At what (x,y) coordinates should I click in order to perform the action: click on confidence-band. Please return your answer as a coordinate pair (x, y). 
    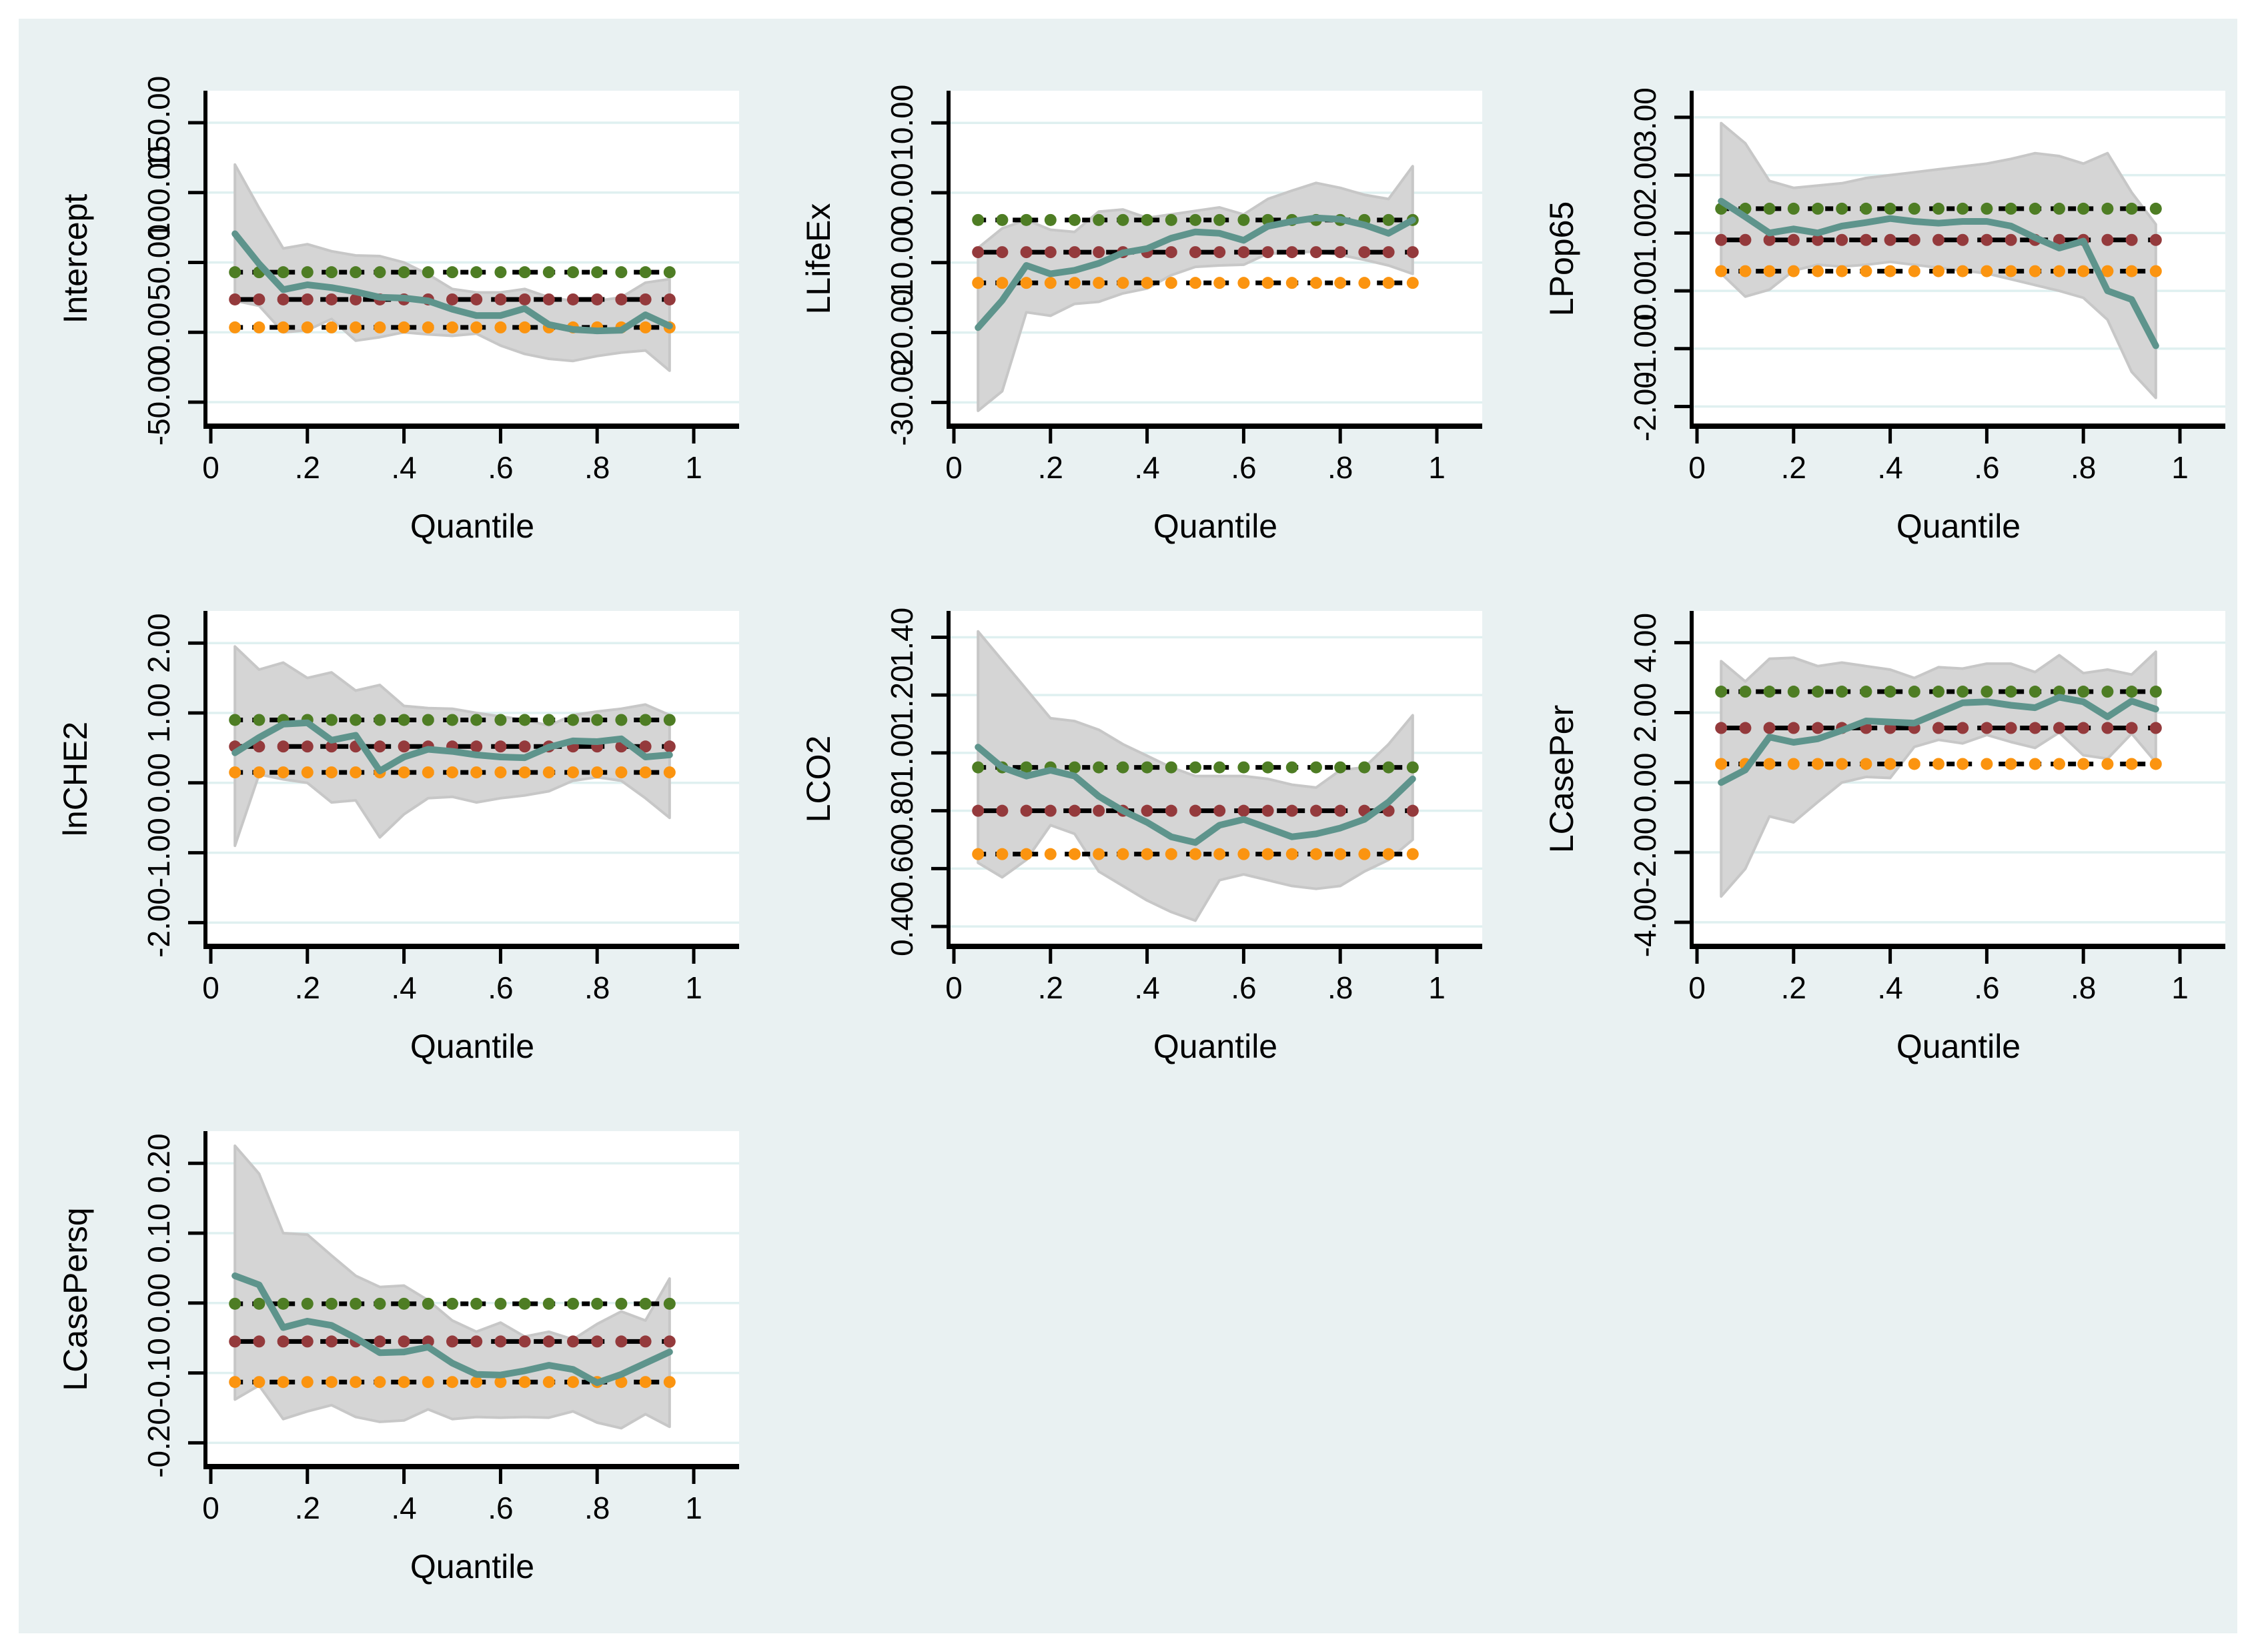
    Looking at the image, I should click on (1195, 776).